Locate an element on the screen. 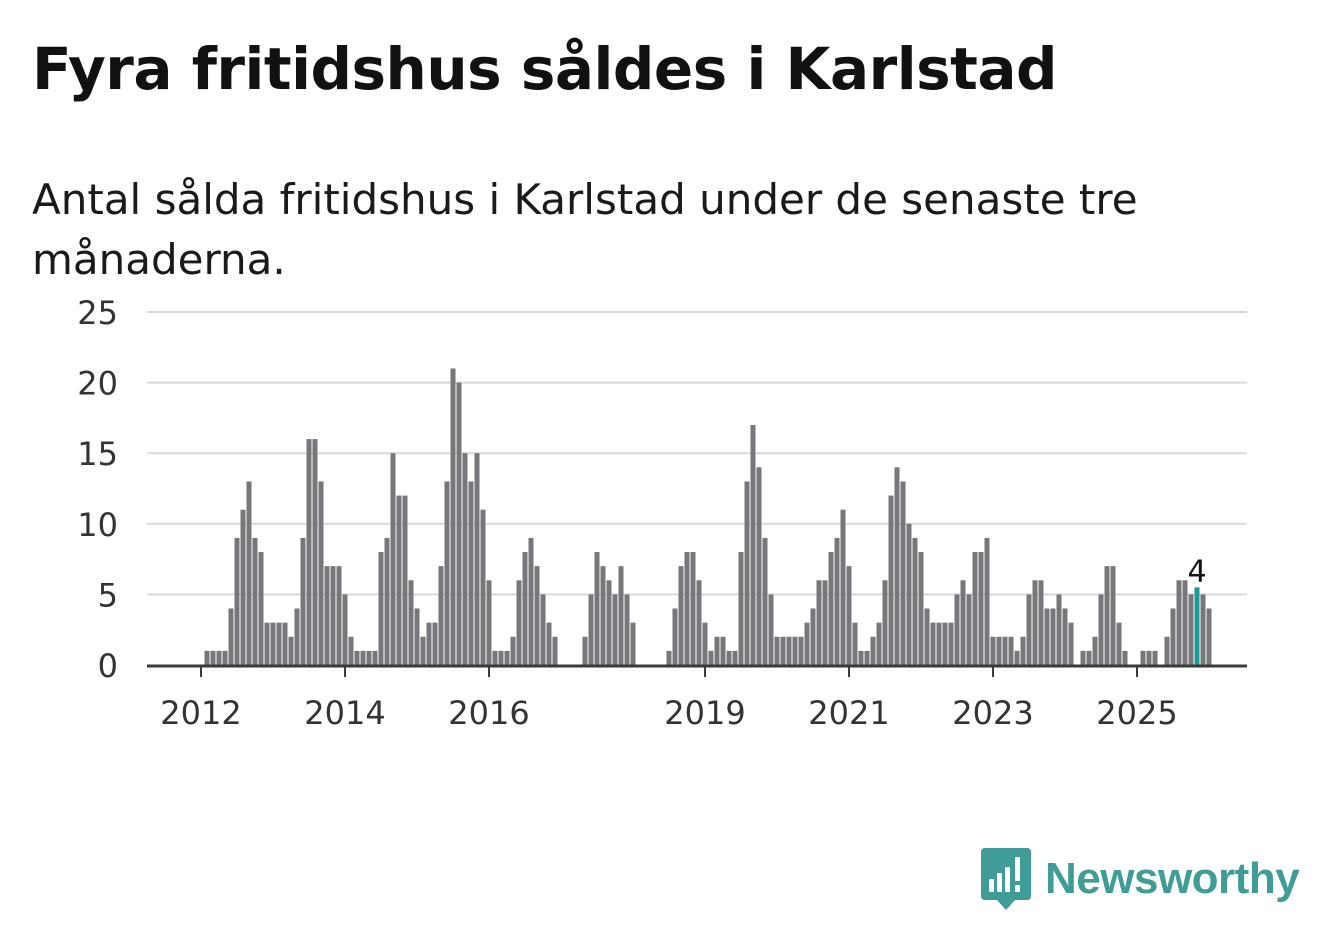 The width and height of the screenshot is (1322, 939). x-tick-label: 2021 is located at coordinates (848, 713).